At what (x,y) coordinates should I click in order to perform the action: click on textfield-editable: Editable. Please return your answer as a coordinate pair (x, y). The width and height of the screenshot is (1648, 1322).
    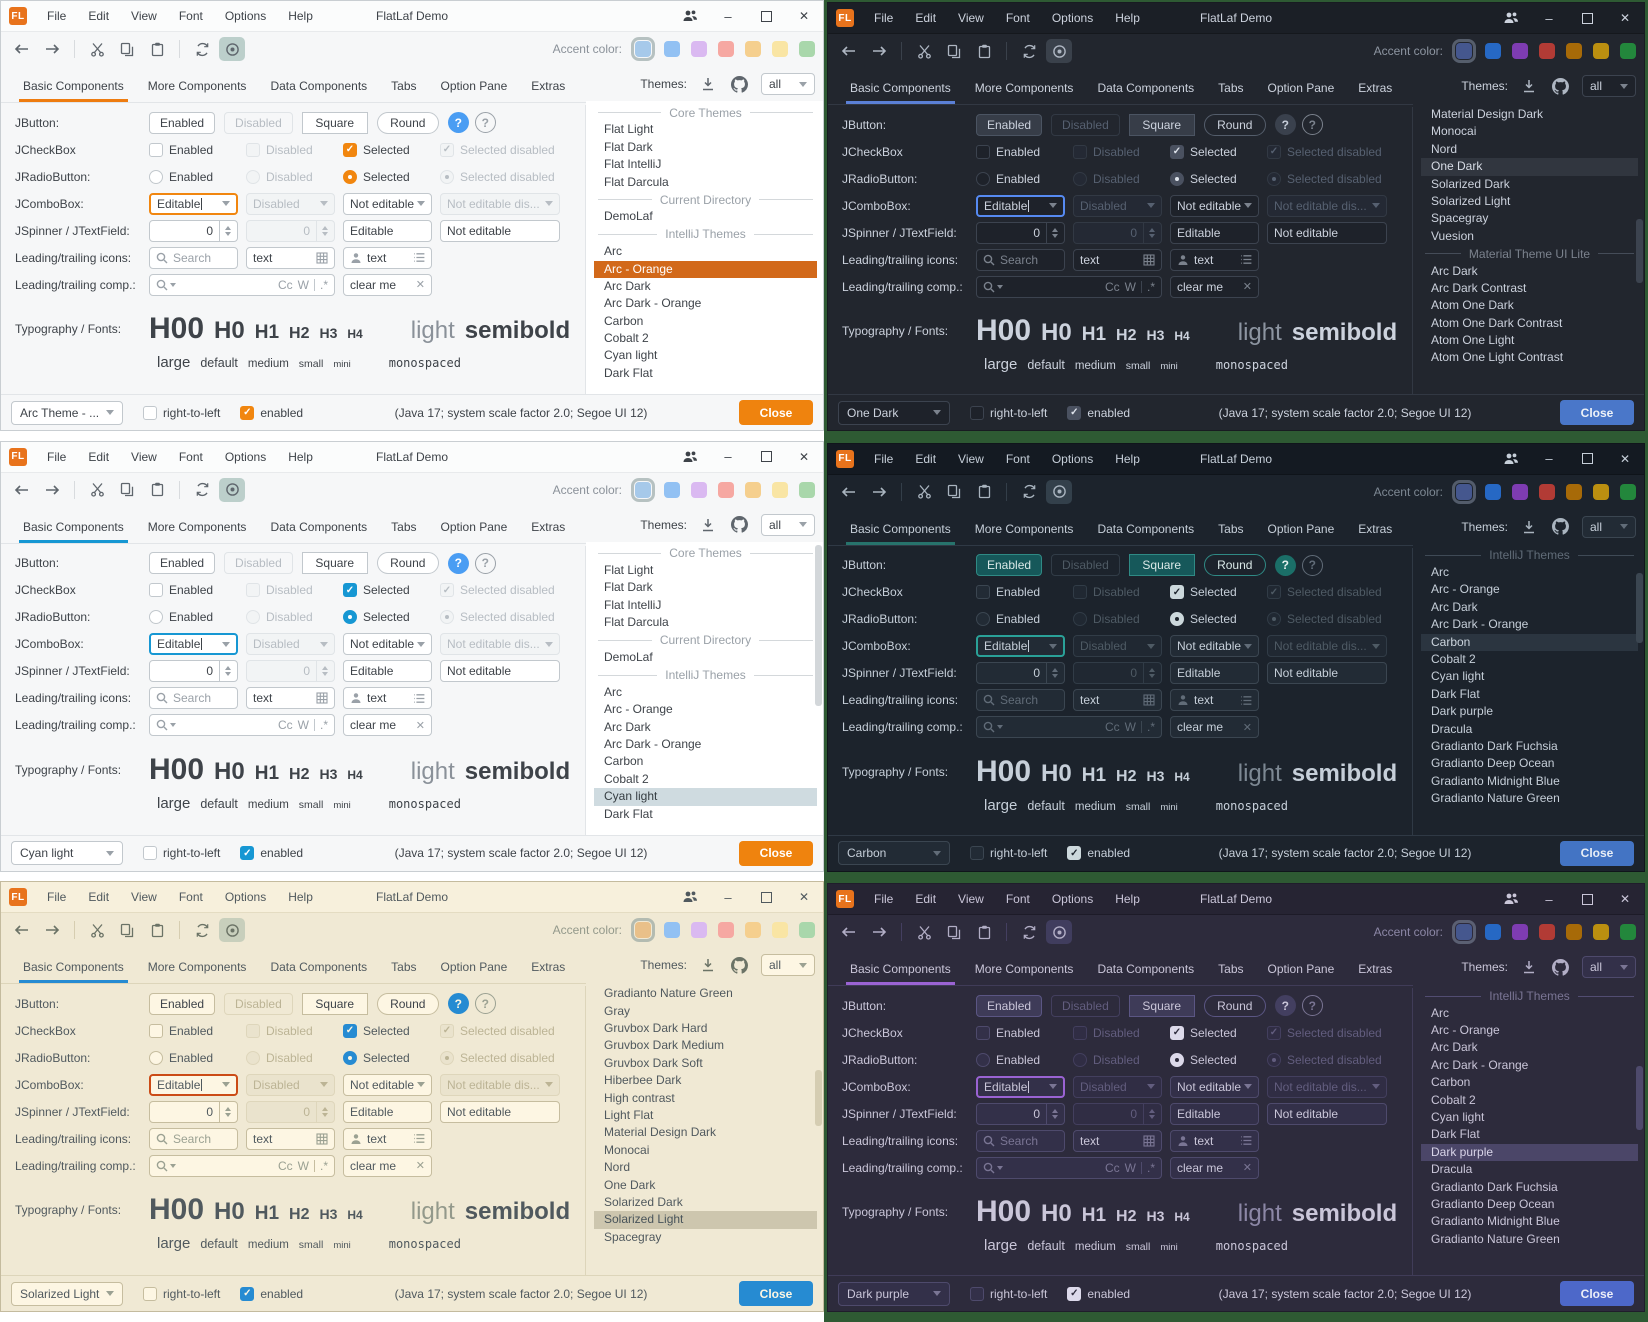
    Looking at the image, I should click on (1214, 1113).